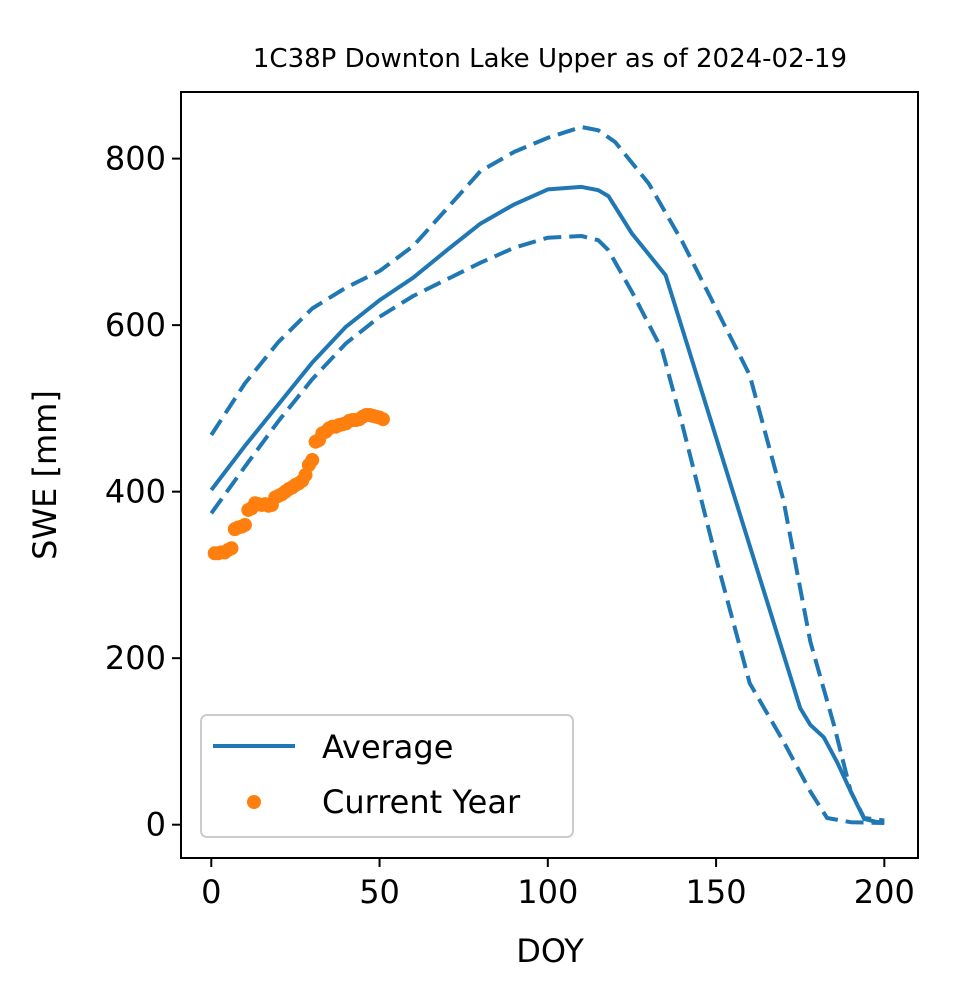  I want to click on y-tick-label: 400, so click(135, 492).